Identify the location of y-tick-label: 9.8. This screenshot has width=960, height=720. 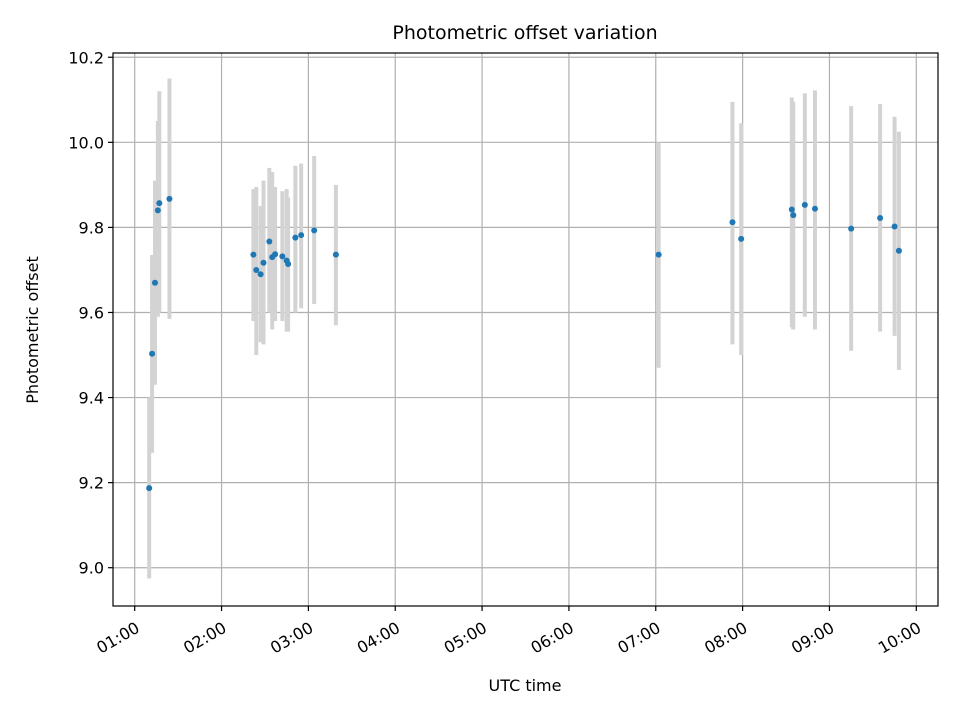
(91, 227).